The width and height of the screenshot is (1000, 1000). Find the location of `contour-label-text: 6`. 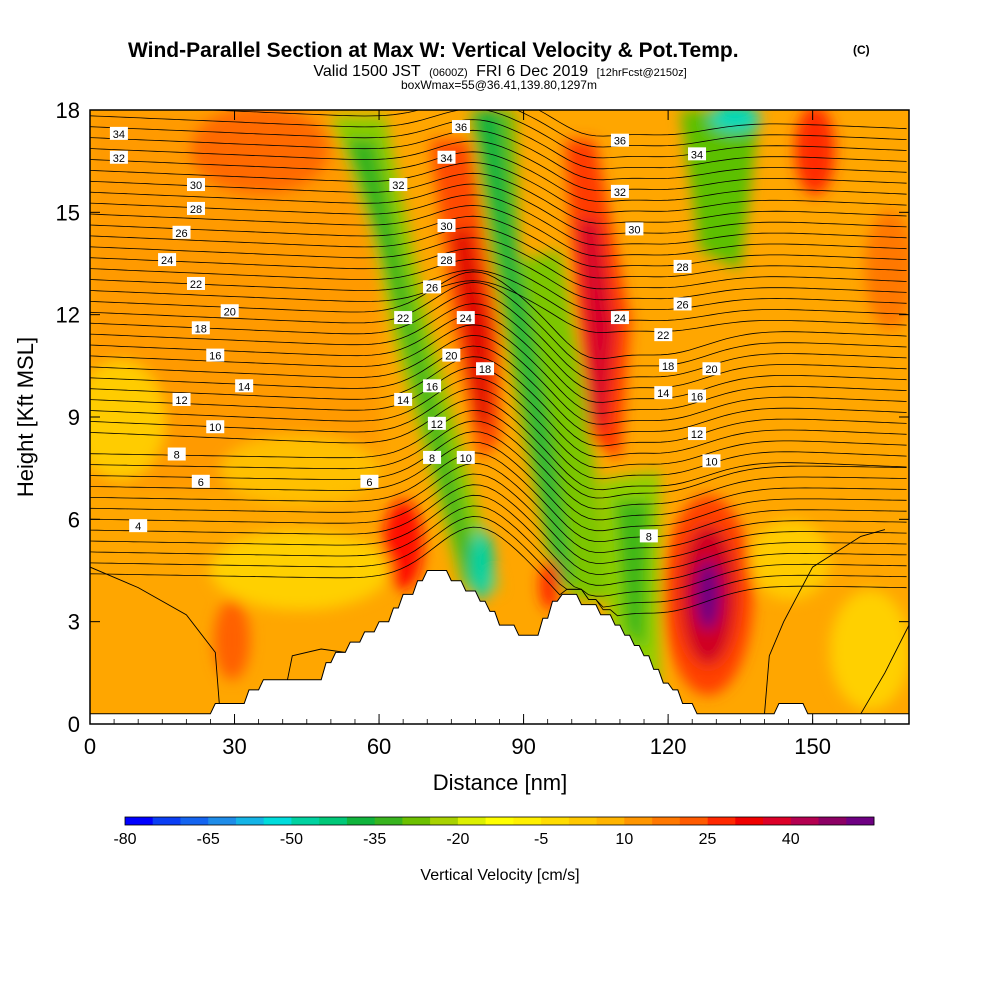

contour-label-text: 6 is located at coordinates (369, 483).